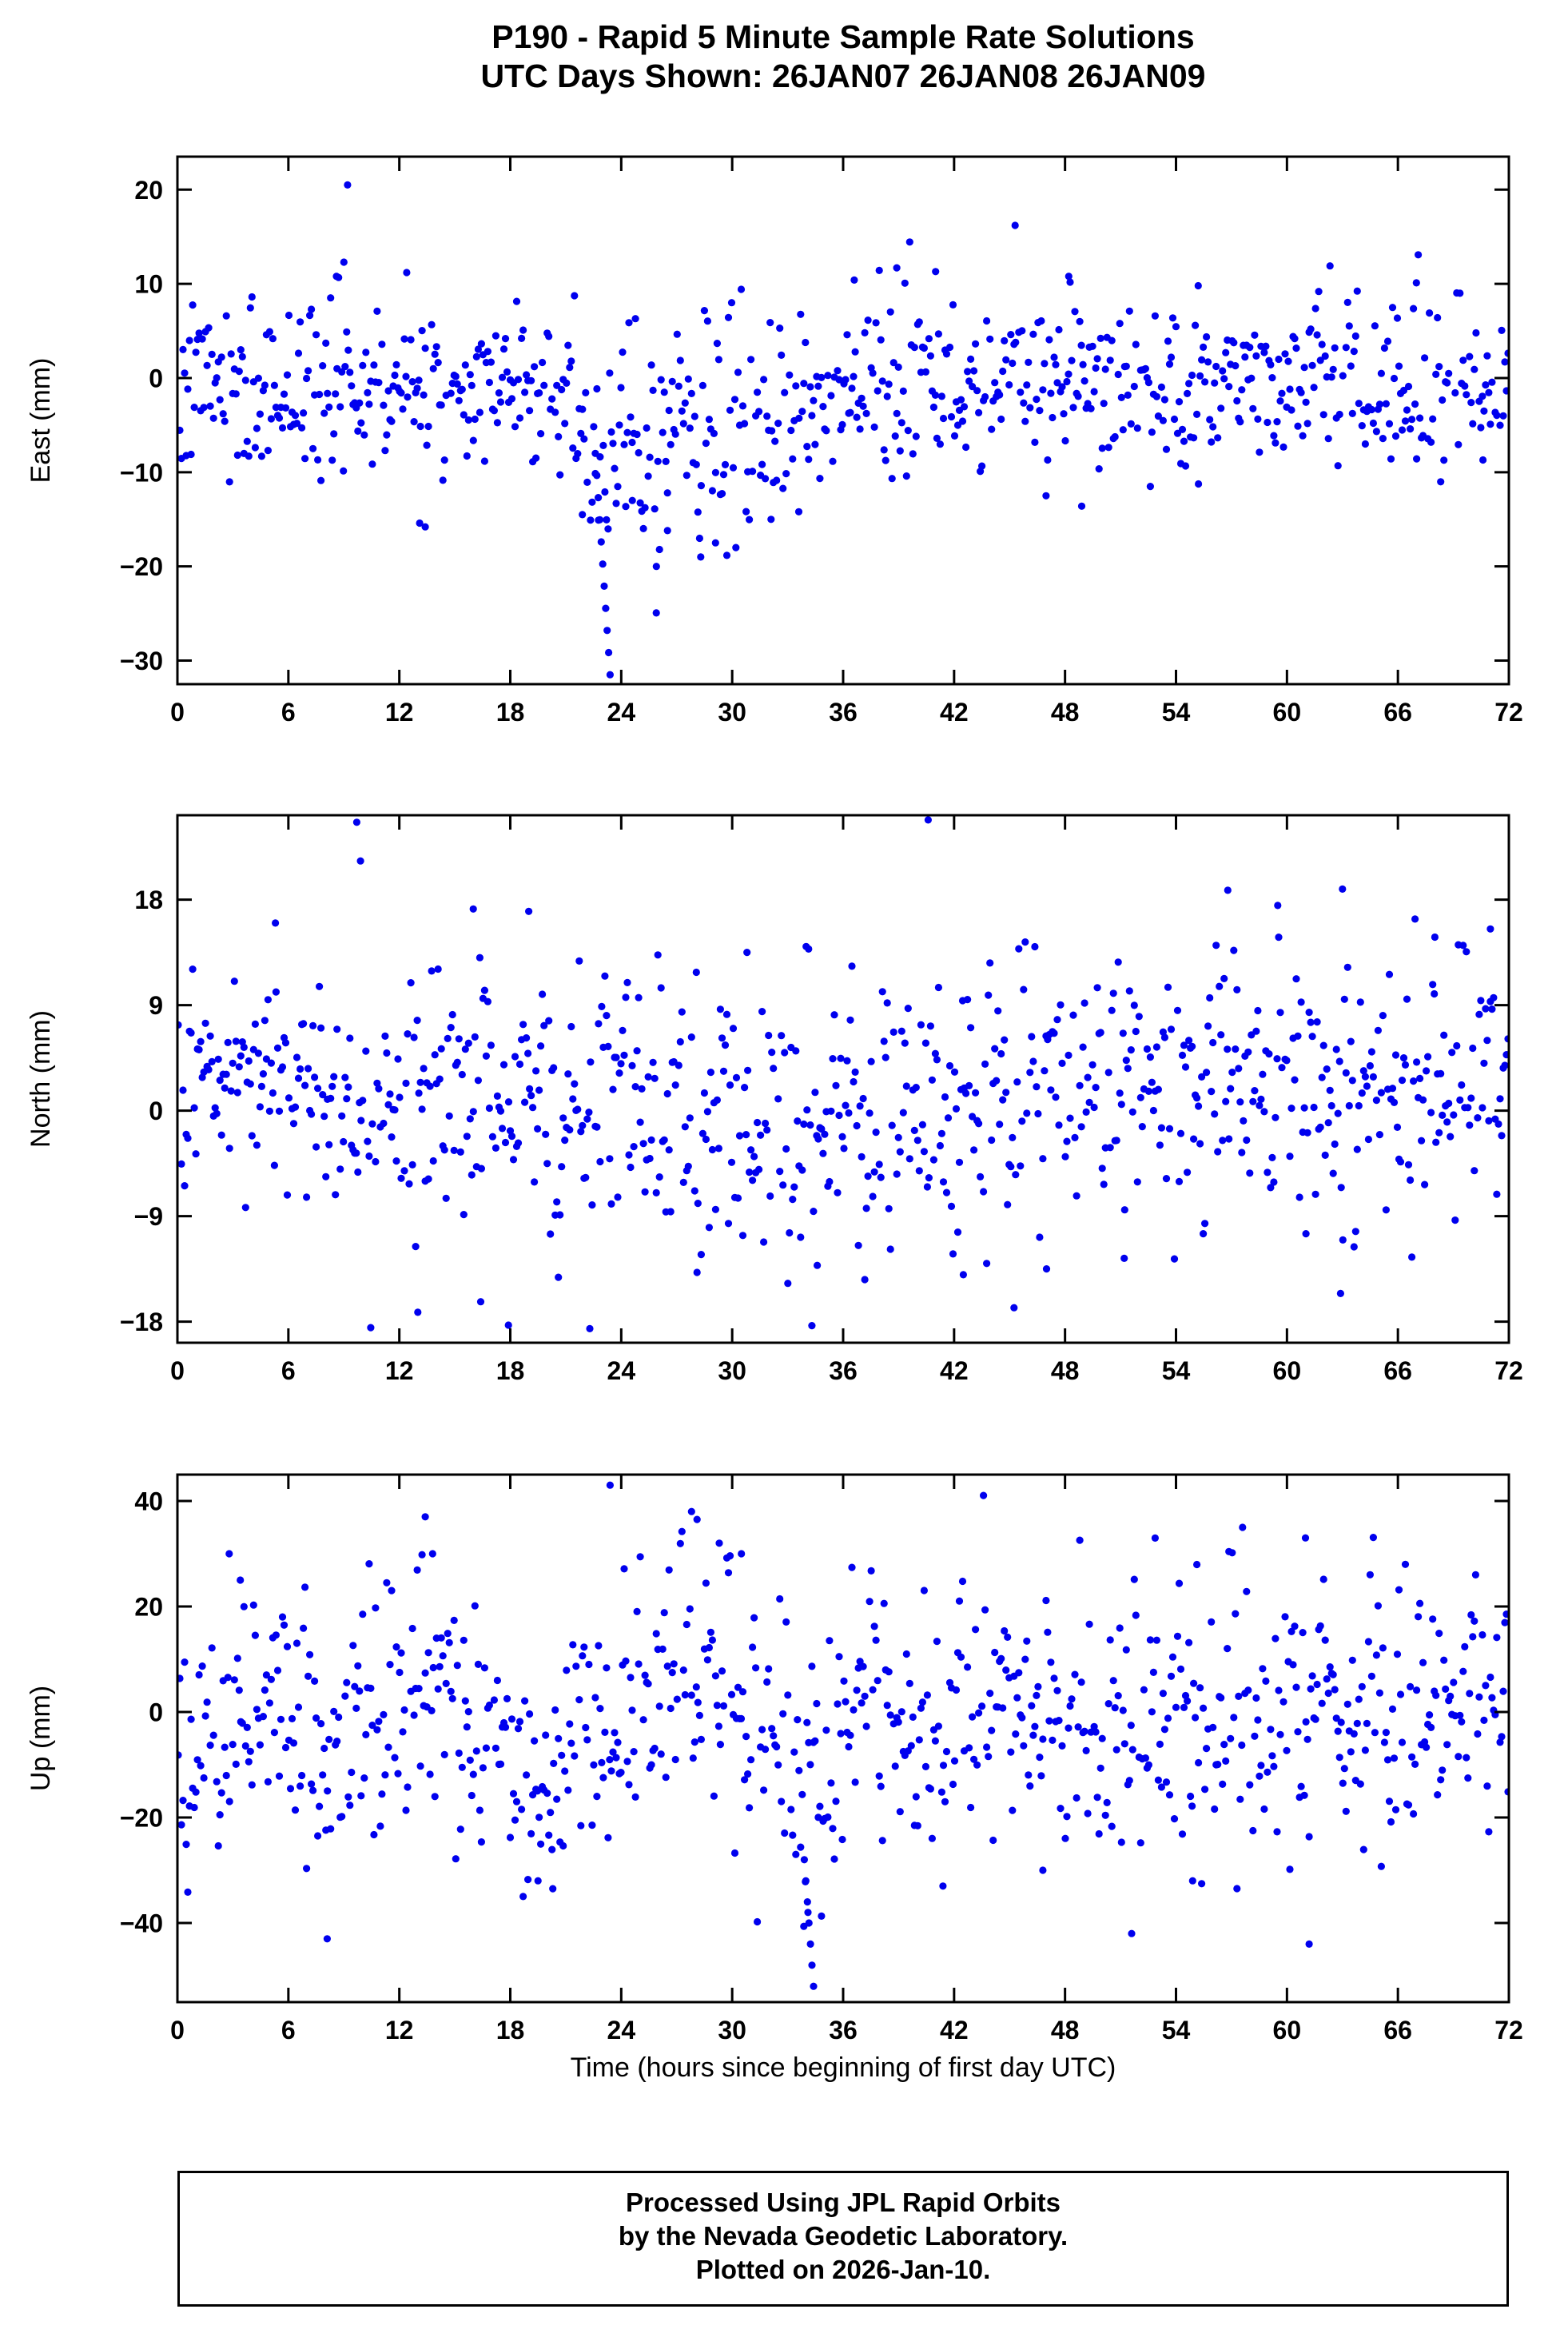 This screenshot has height=2337, width=1568. What do you see at coordinates (148, 1217) in the screenshot?
I see `svg-text: −9` at bounding box center [148, 1217].